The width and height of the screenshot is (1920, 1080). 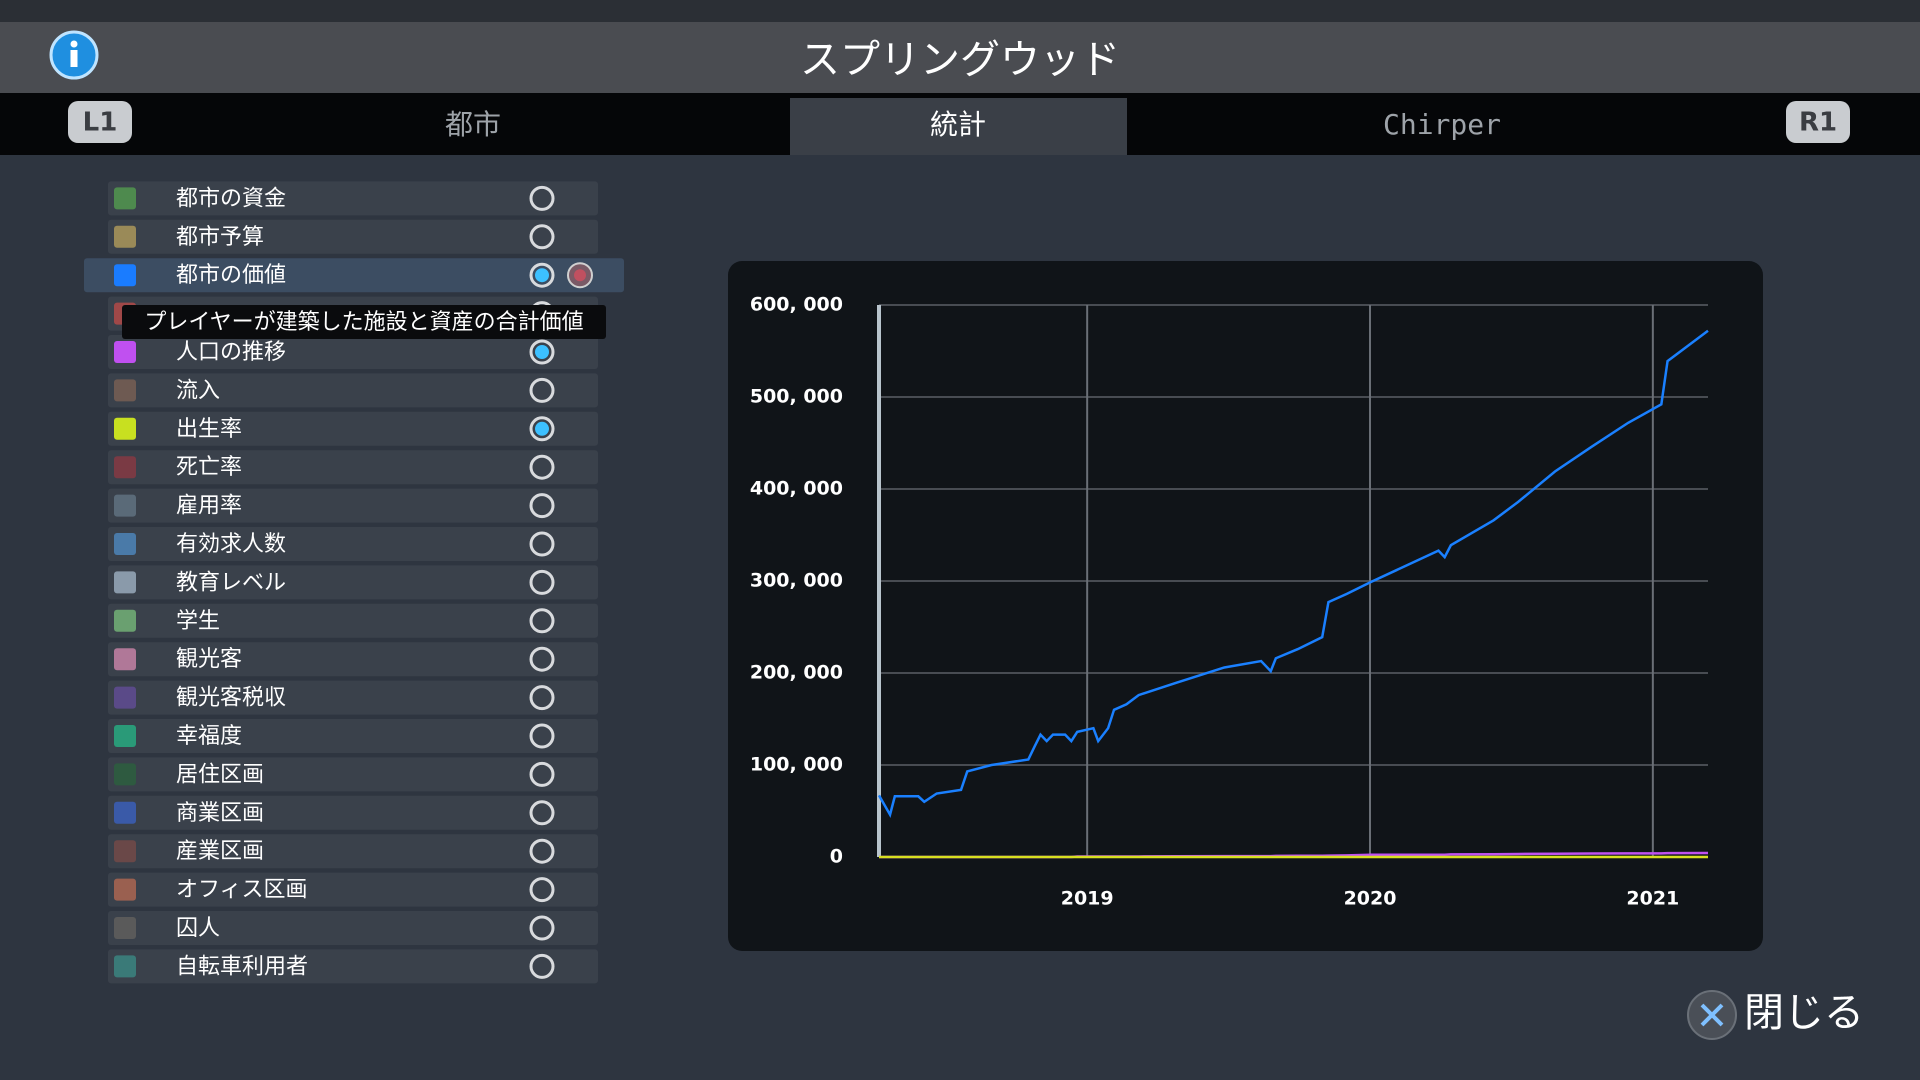 I want to click on close-button, so click(x=1712, y=1015).